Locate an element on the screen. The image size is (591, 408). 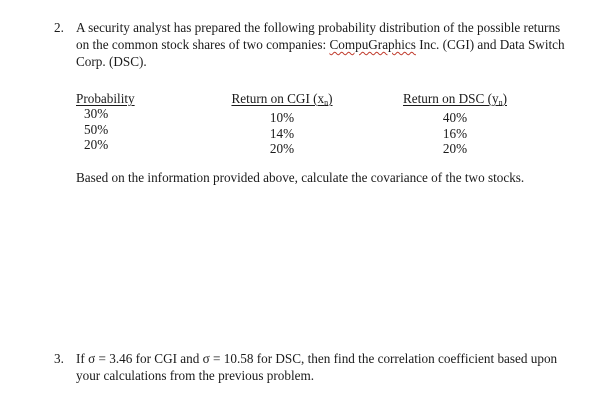
probability-column: Probability 30% 50% 20% is located at coordinates (111, 122).